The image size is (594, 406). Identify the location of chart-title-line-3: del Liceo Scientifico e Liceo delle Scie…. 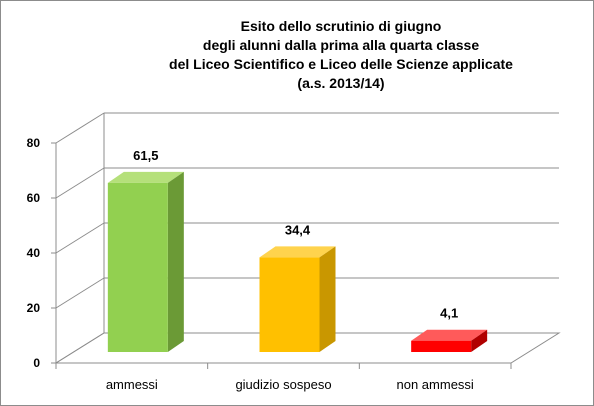
(341, 64).